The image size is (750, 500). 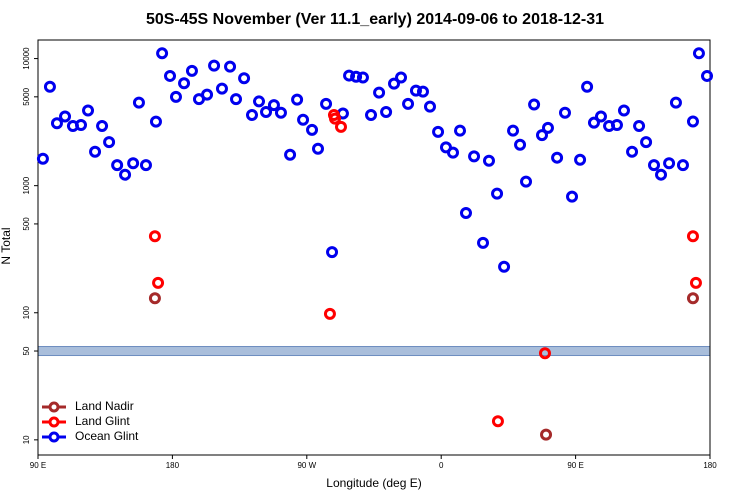 I want to click on x-tick-label: 180, so click(x=173, y=465).